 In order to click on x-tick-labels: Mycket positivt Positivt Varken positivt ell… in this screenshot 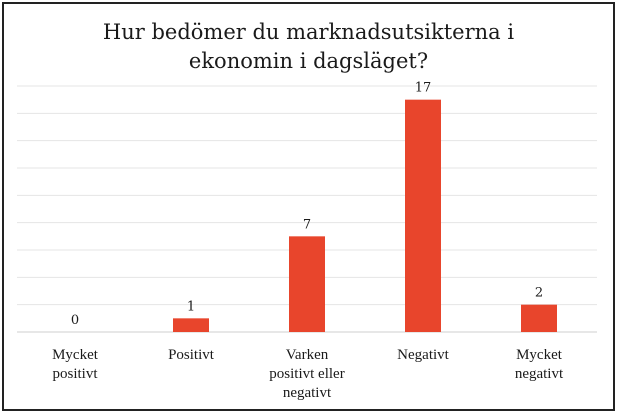, I will do `click(308, 374)`.